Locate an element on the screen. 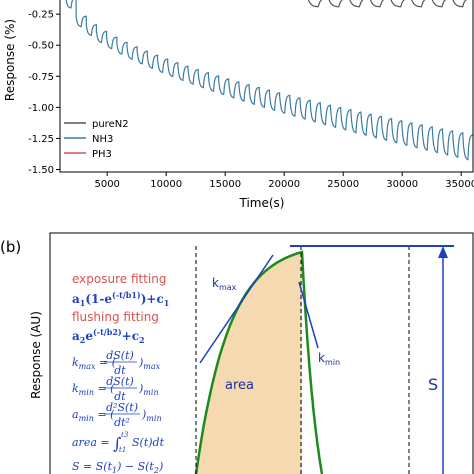 This screenshot has width=474, height=474. flushing-fitting-title: flushing fitting is located at coordinates (115, 317).